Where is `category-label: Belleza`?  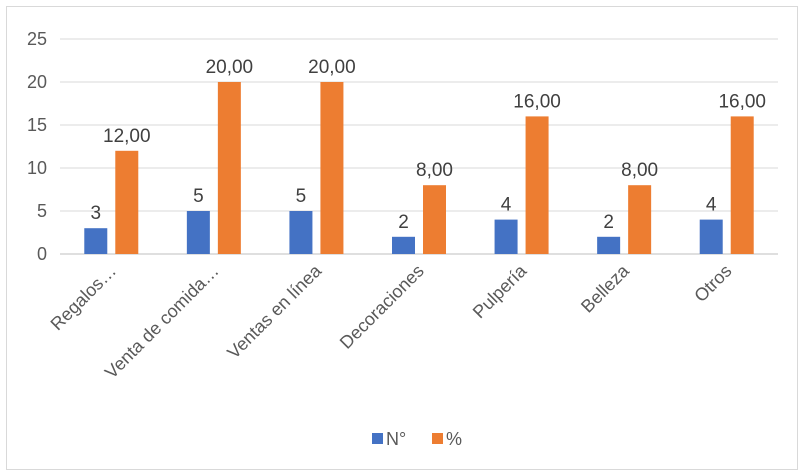
category-label: Belleza is located at coordinates (605, 288).